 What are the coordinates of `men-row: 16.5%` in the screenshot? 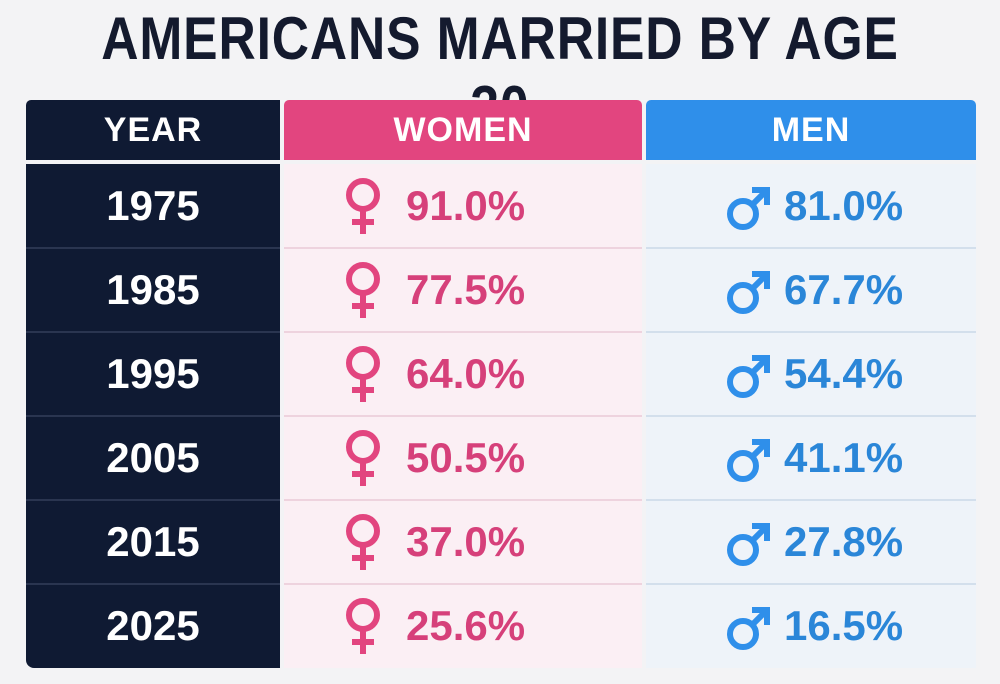 It's located at (811, 626).